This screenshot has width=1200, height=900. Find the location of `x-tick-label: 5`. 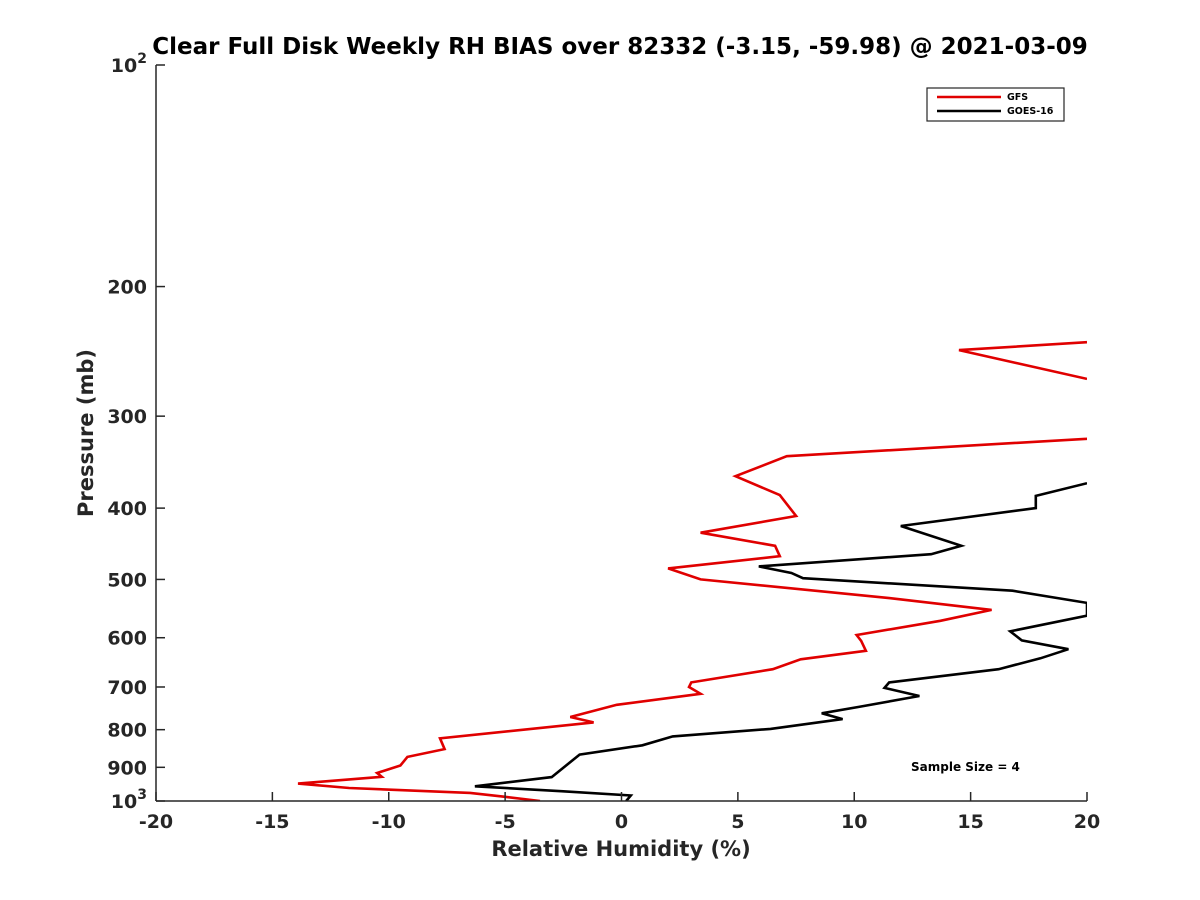

x-tick-label: 5 is located at coordinates (737, 822).